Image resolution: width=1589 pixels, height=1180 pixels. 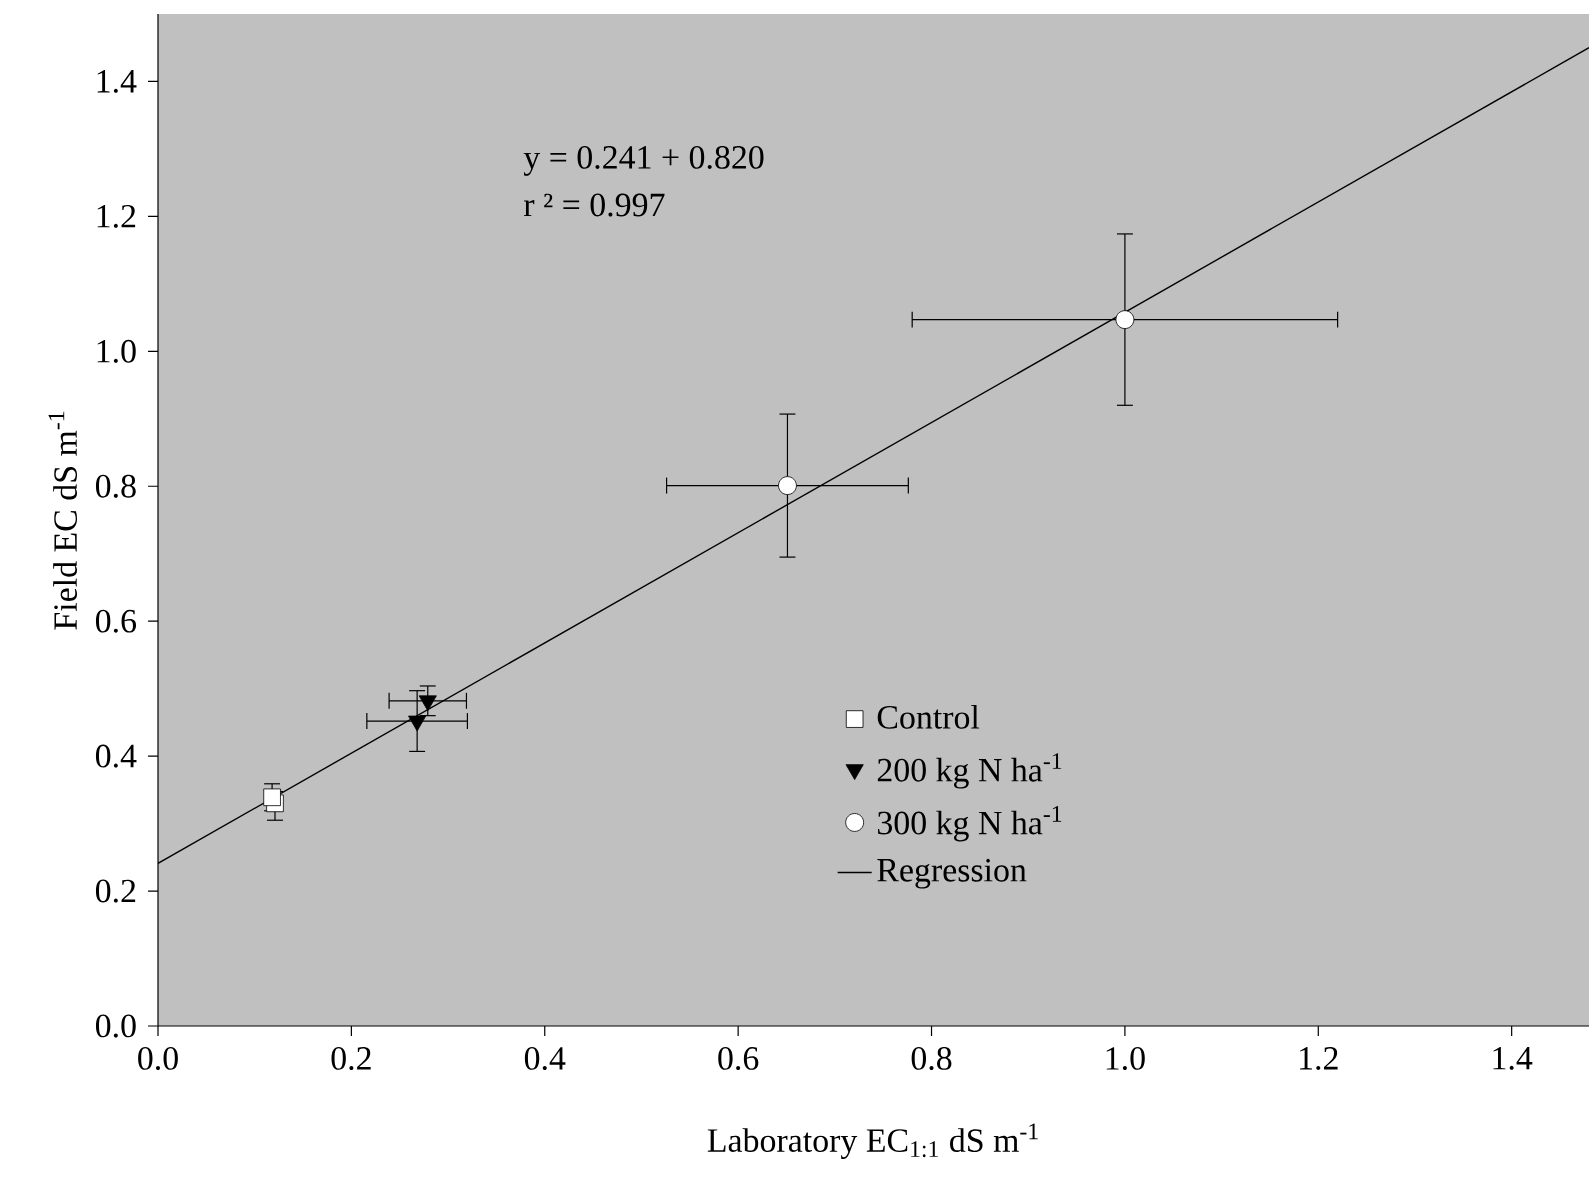 I want to click on annotation: r ² = 0.997, so click(x=594, y=205).